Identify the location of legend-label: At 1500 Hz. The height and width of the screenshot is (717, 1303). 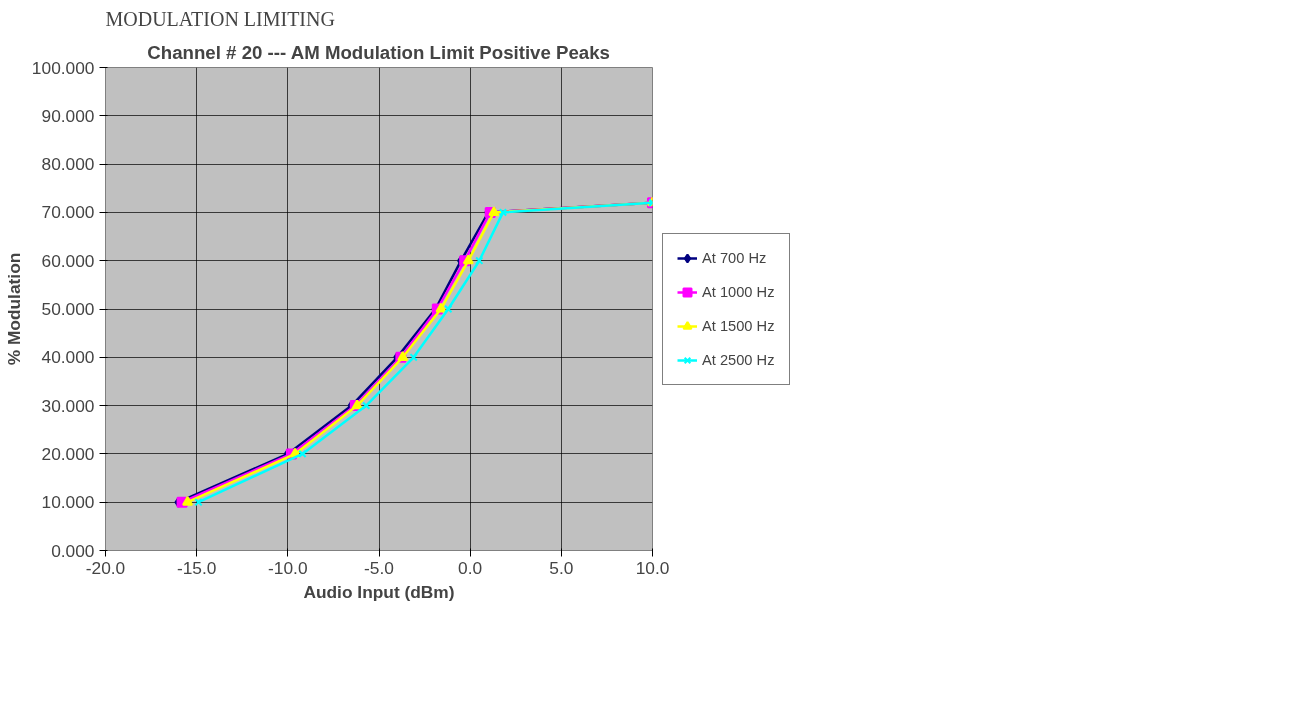
(738, 325).